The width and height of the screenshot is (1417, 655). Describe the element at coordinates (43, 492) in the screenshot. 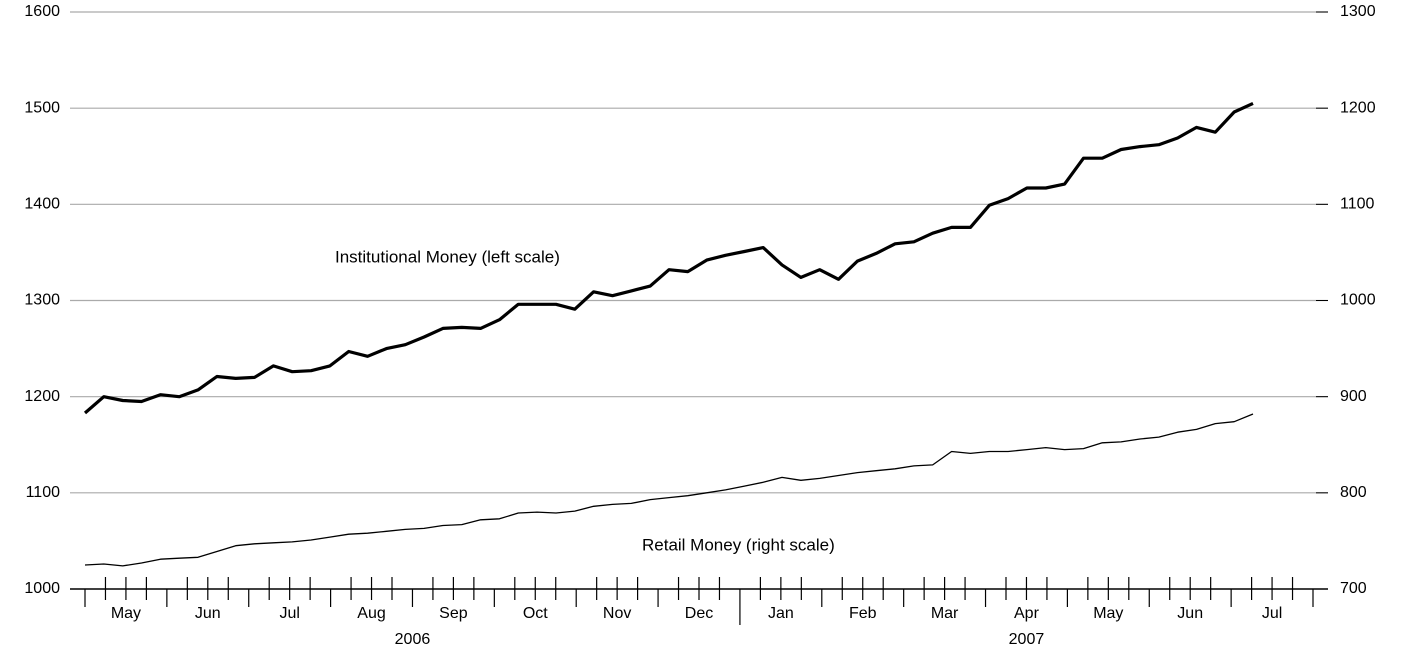

I see `y-tick-label: 1100` at that location.